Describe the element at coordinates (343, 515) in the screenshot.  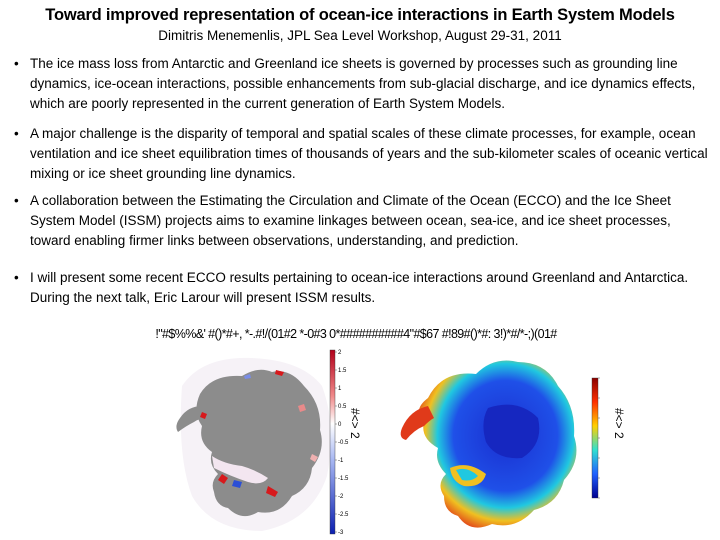
I see `colorbar-tick-label: -2.5` at that location.